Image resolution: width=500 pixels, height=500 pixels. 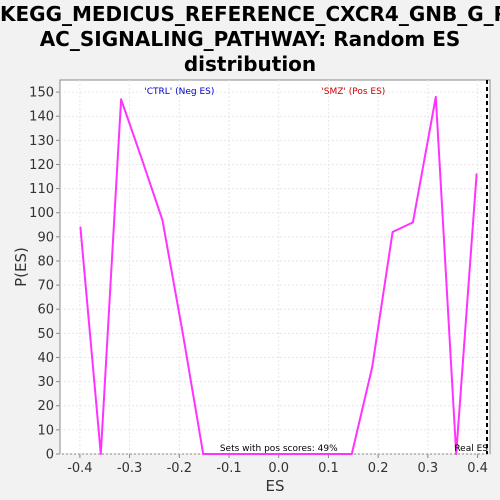 What do you see at coordinates (353, 92) in the screenshot?
I see `legend-pos-label: 'SMZ' (Pos ES)` at bounding box center [353, 92].